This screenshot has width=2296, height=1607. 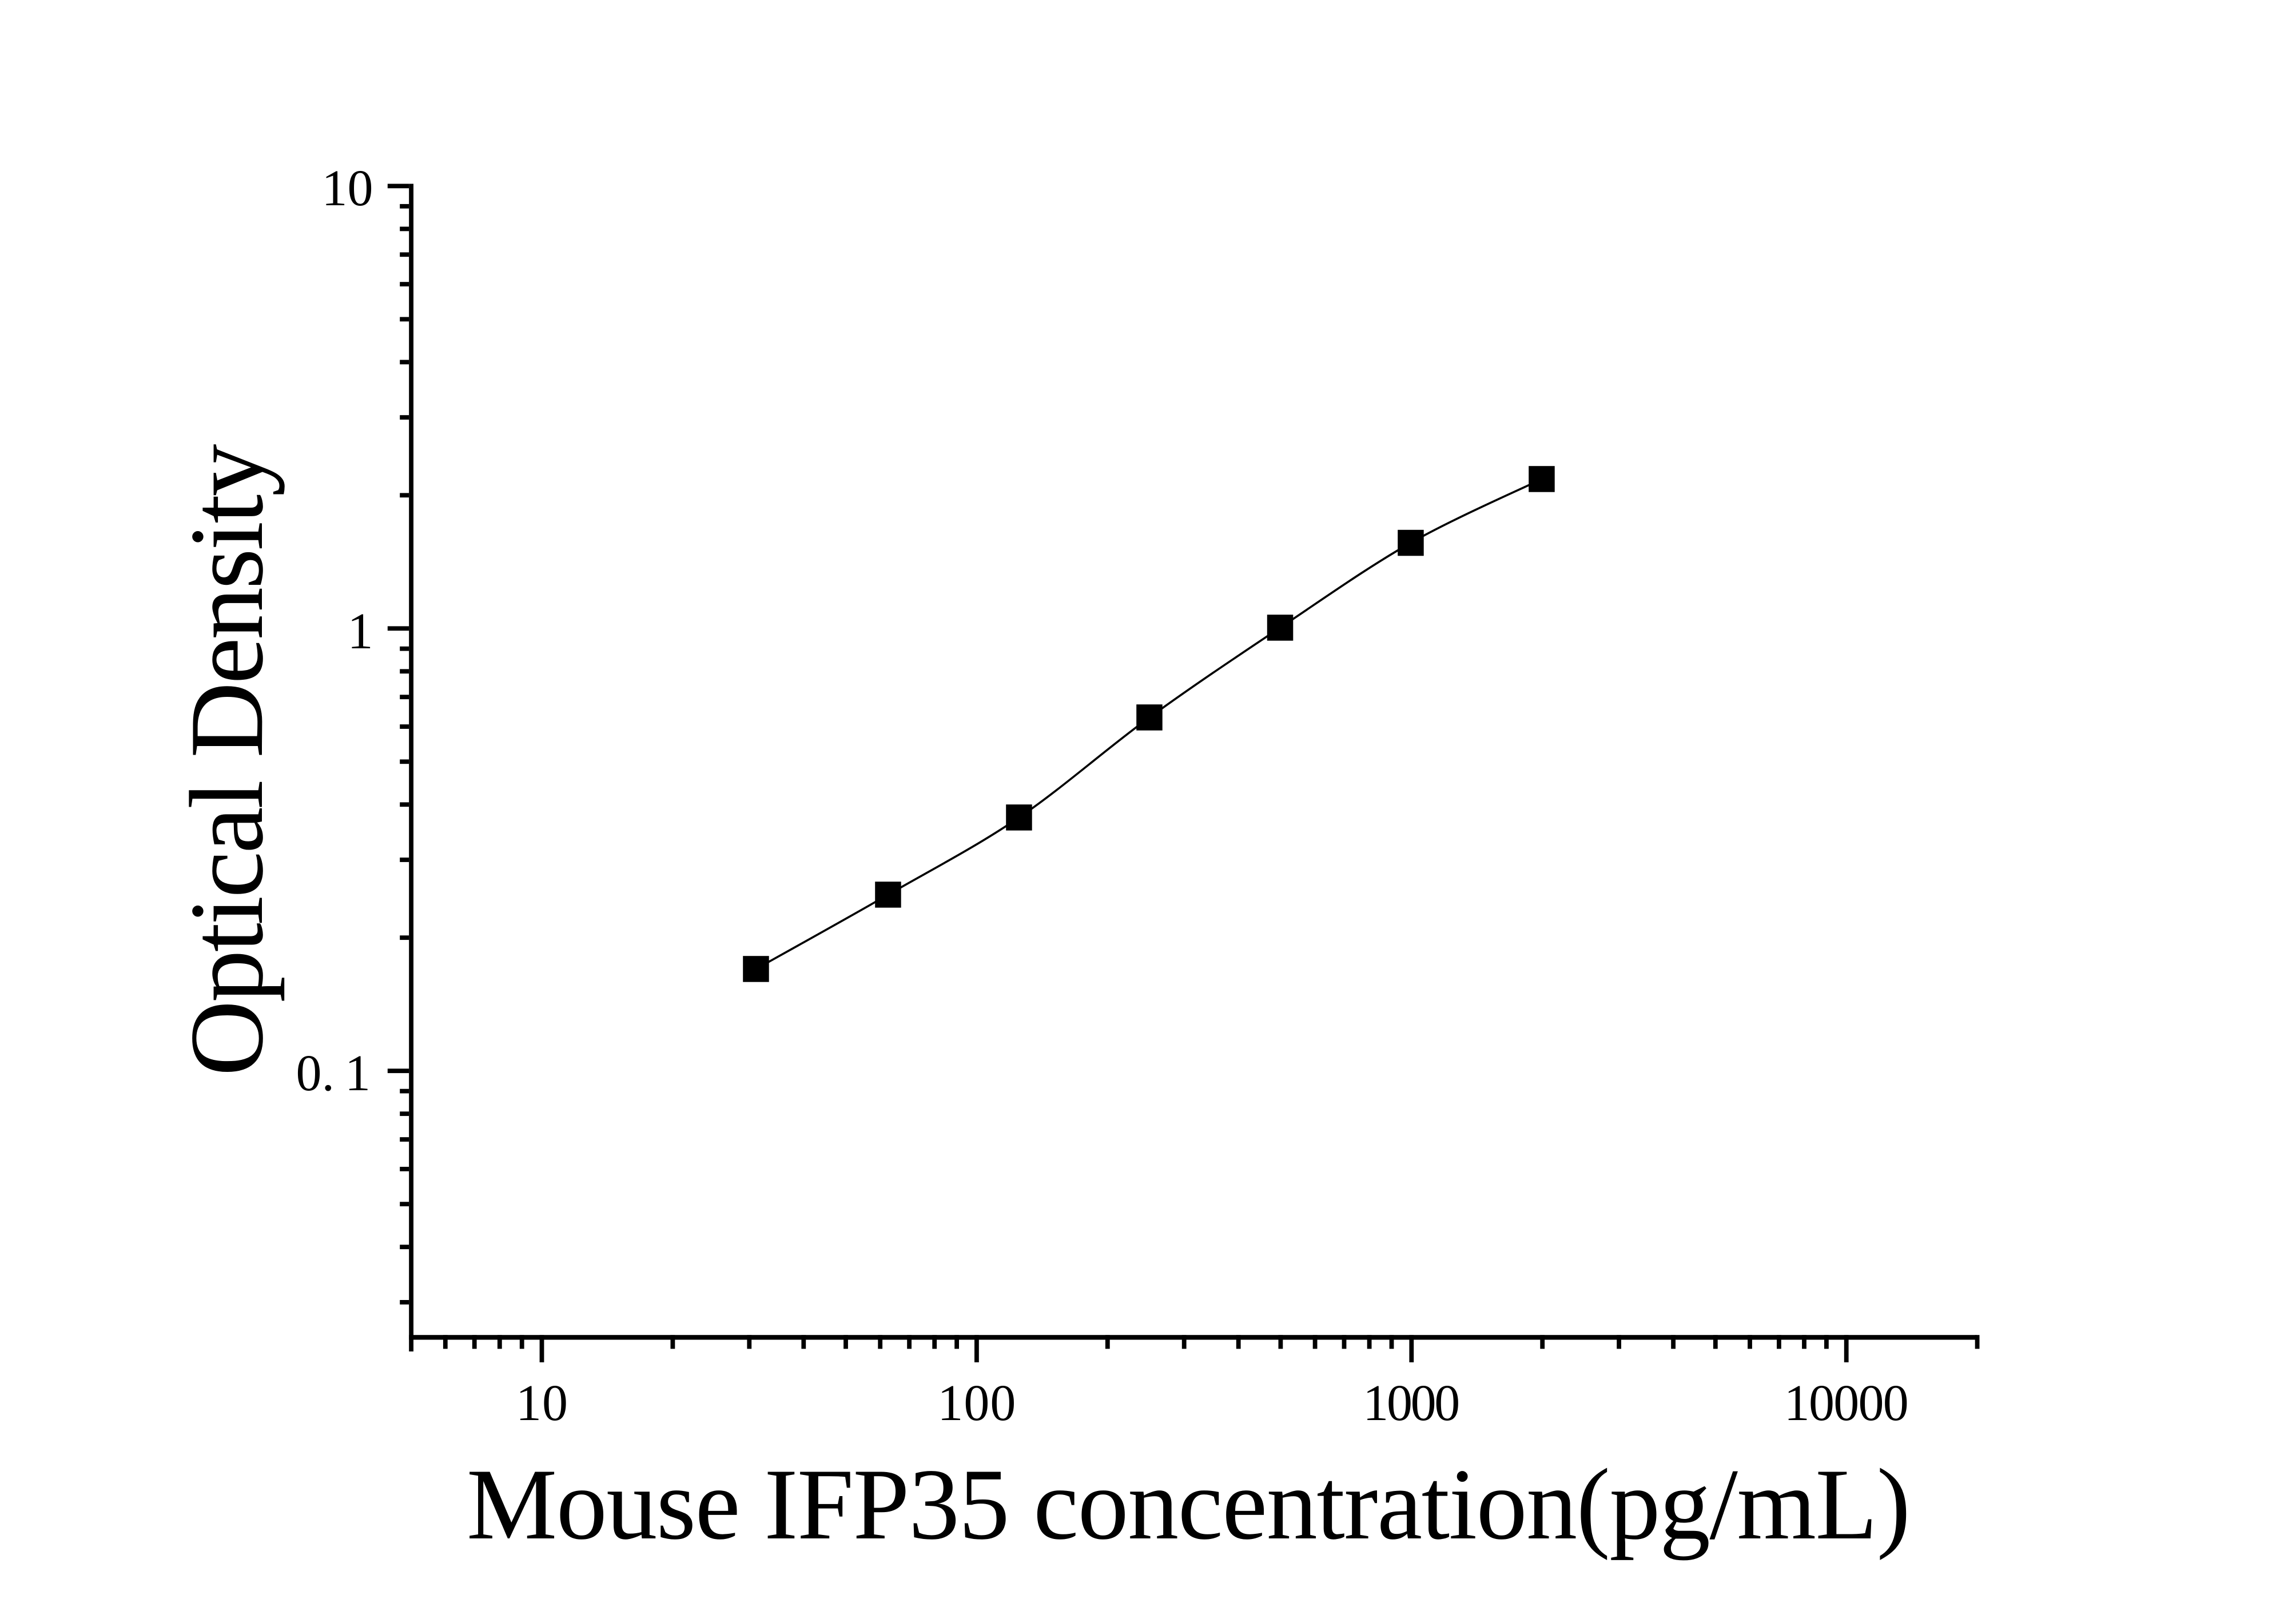 I want to click on svg-text: 10000, so click(x=1847, y=1403).